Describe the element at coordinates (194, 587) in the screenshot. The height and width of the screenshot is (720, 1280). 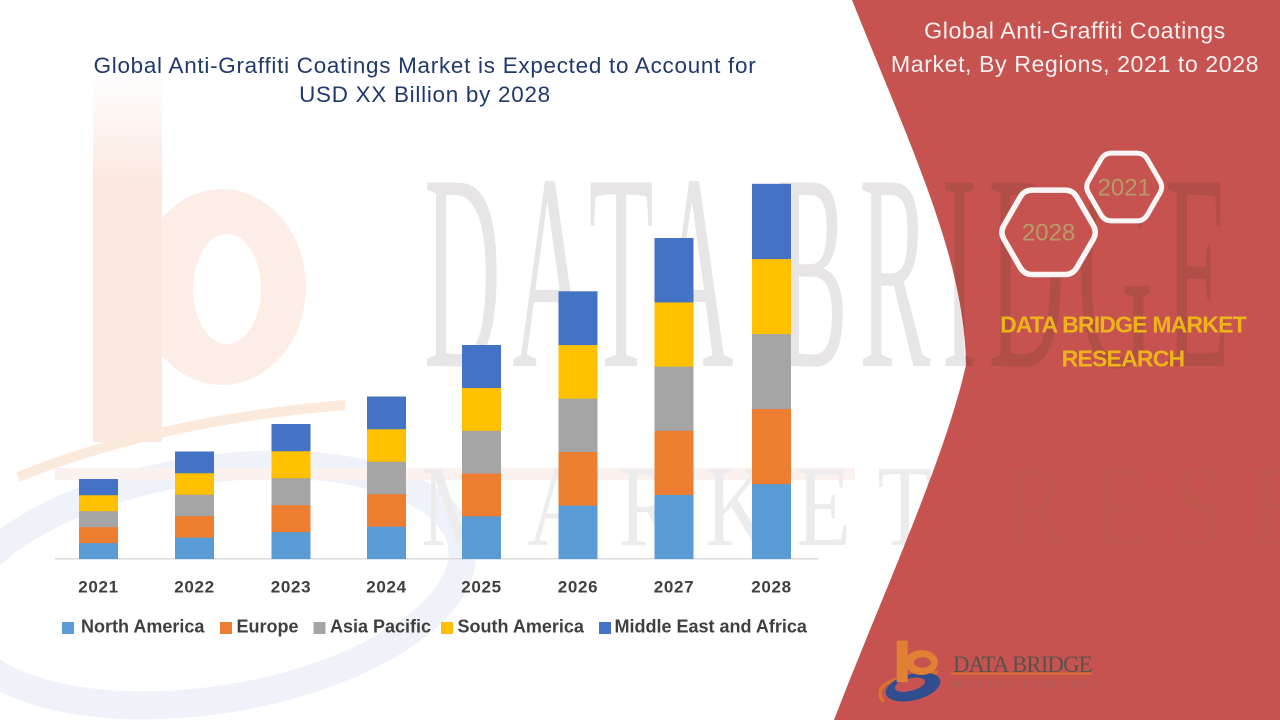
I see `svg-text: 2022` at that location.